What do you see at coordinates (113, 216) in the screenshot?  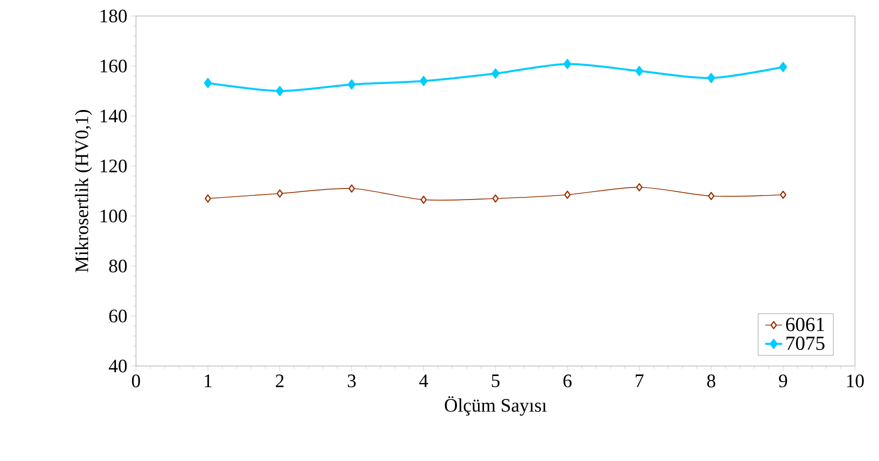 I see `y-tick-label: 100` at bounding box center [113, 216].